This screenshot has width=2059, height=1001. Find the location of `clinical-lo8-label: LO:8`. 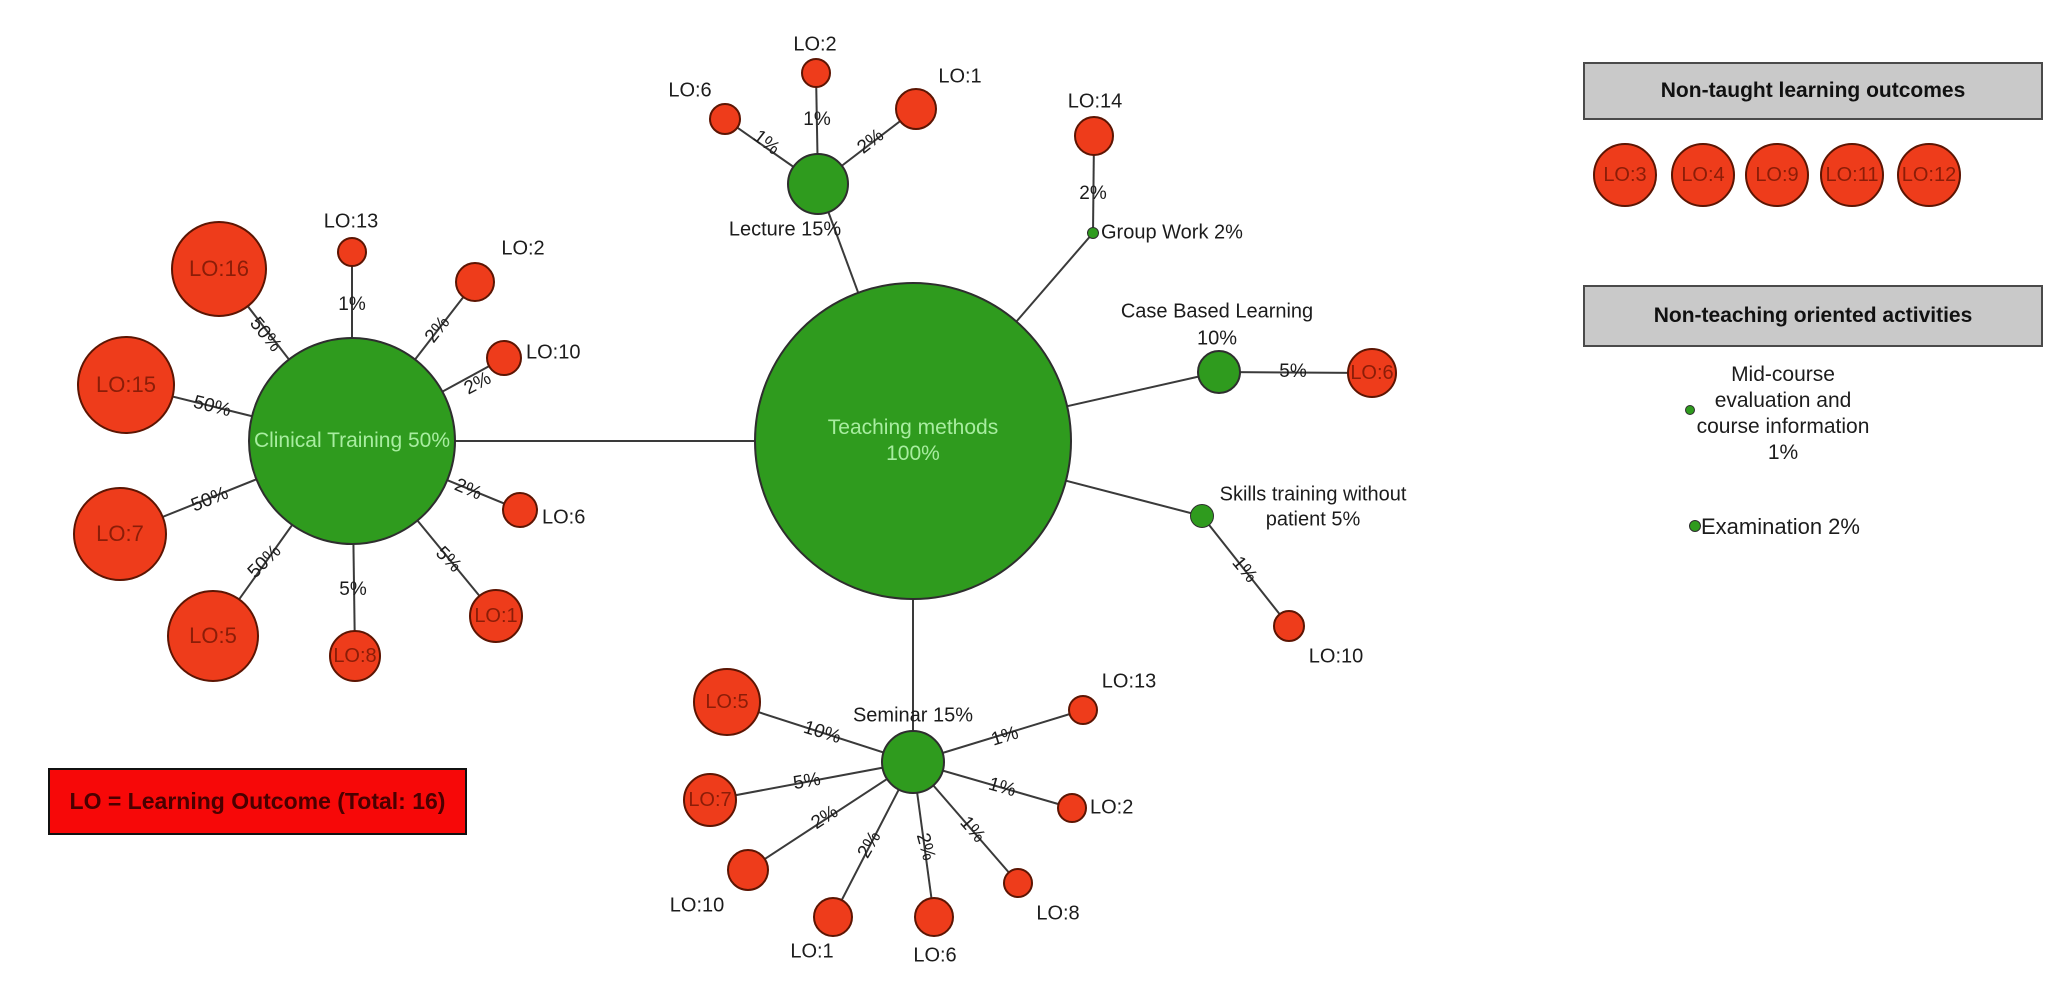

clinical-lo8-label: LO:8 is located at coordinates (355, 655).